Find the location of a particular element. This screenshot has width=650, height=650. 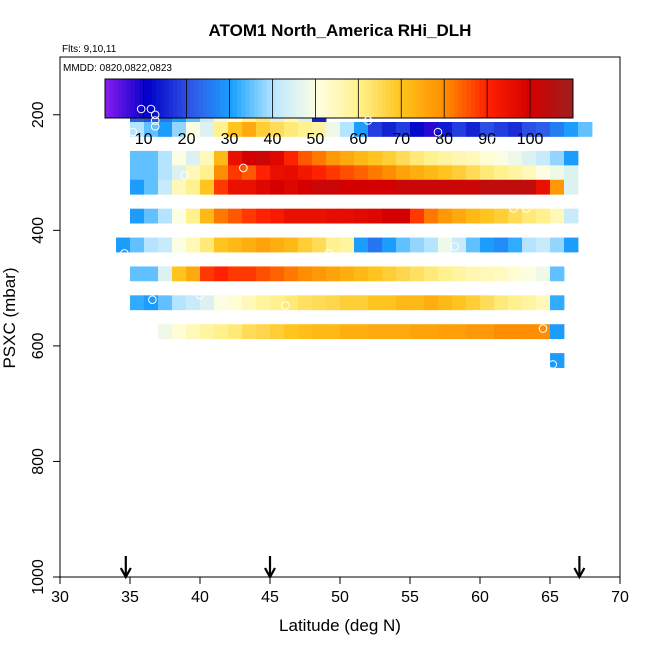

x-tick-label: 45 is located at coordinates (270, 597).